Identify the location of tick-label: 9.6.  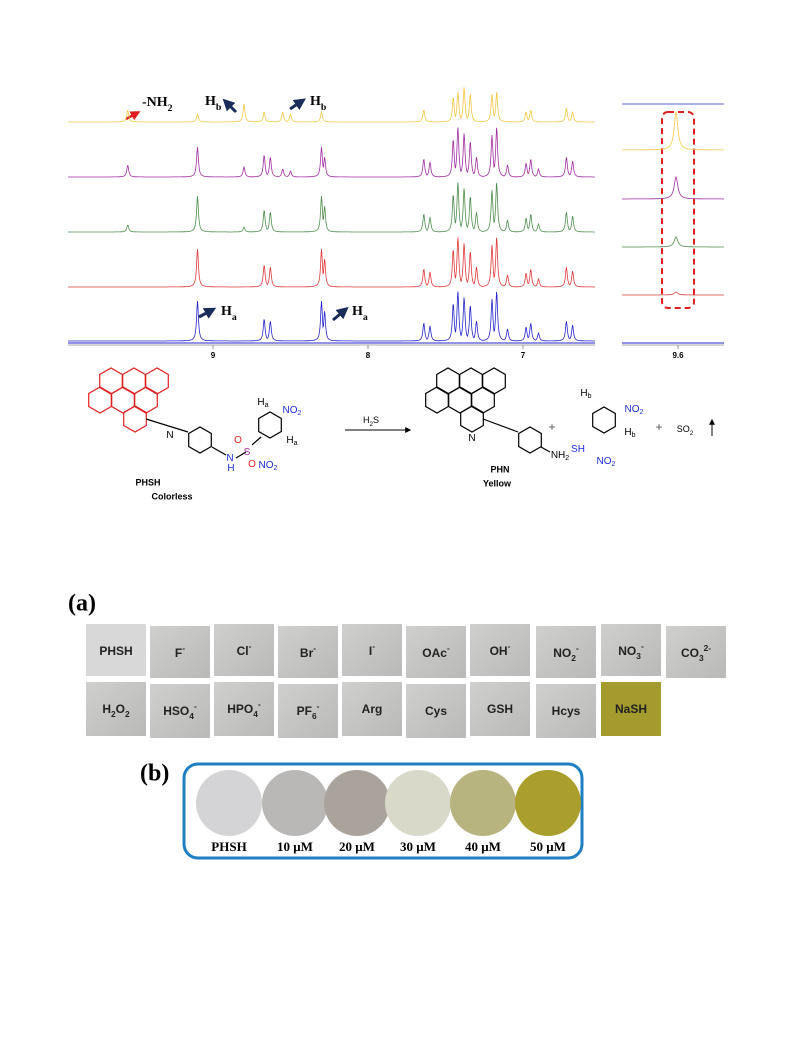
(678, 355).